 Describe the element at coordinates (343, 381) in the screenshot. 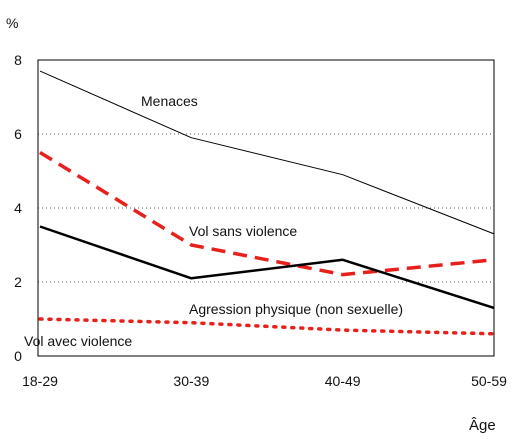

I see `x-tick-label-40-49: 40-49` at that location.